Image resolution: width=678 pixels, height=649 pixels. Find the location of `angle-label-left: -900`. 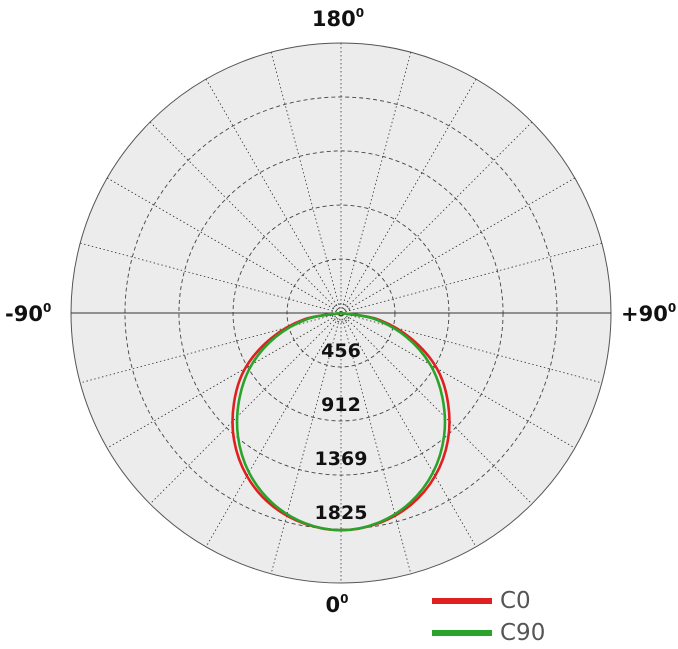

angle-label-left: -900 is located at coordinates (28, 313).